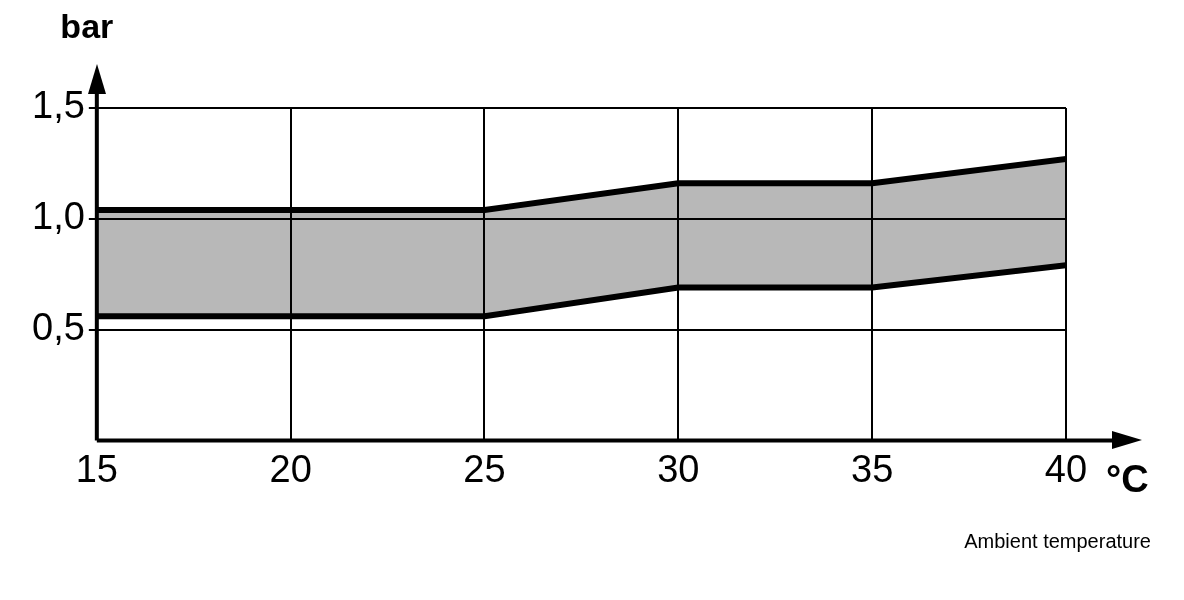 The height and width of the screenshot is (600, 1184). Describe the element at coordinates (58, 216) in the screenshot. I see `y-tick-label: 1,0` at that location.